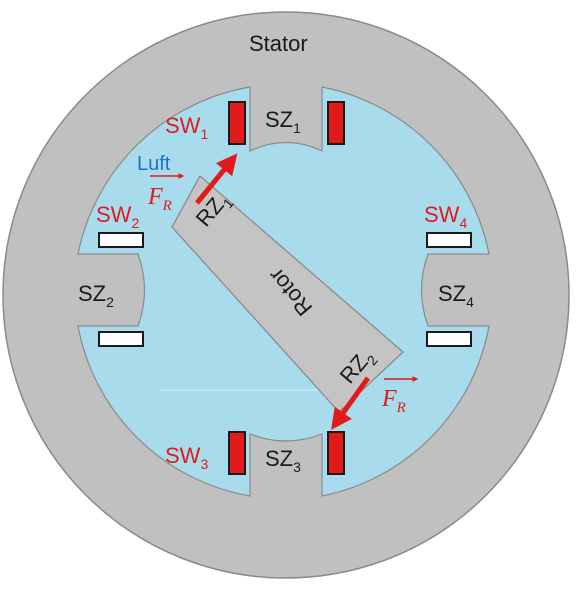 Image resolution: width=584 pixels, height=592 pixels. I want to click on winding-sw1-coil, so click(237, 123).